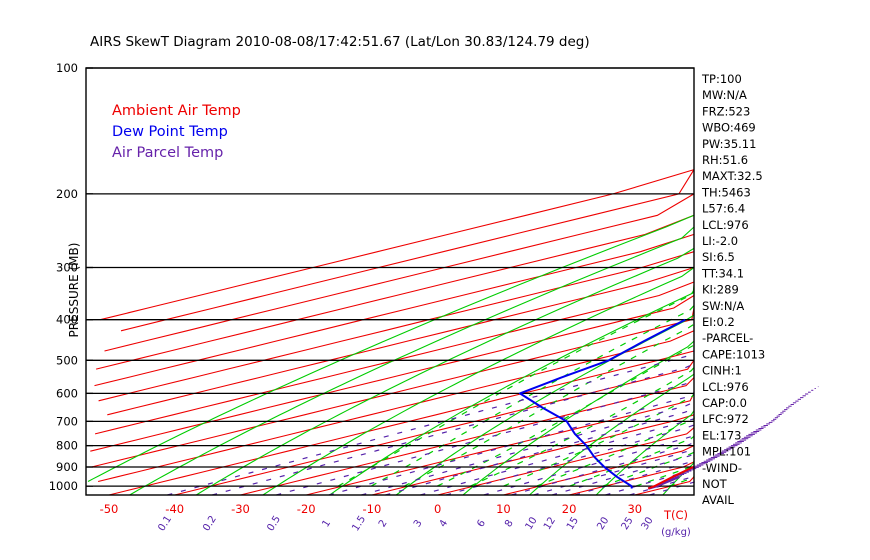  Describe the element at coordinates (444, 523) in the screenshot. I see `mixing-ratio-label: 4` at that location.